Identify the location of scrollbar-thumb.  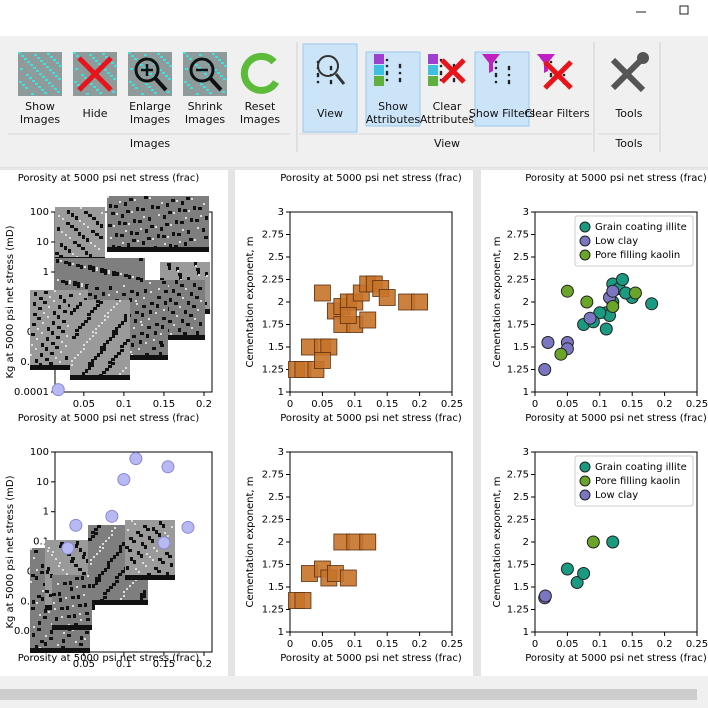
(348, 694).